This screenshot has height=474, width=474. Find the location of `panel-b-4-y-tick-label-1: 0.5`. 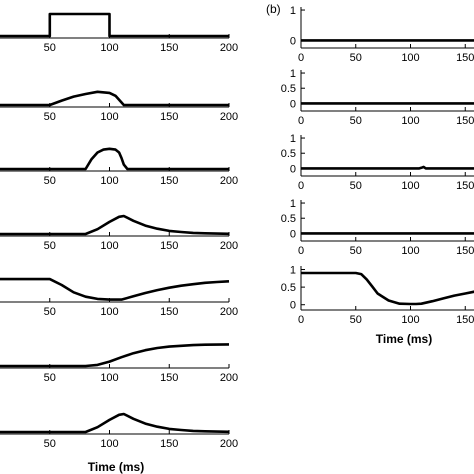

panel-b-4-y-tick-label-1: 0.5 is located at coordinates (288, 219).